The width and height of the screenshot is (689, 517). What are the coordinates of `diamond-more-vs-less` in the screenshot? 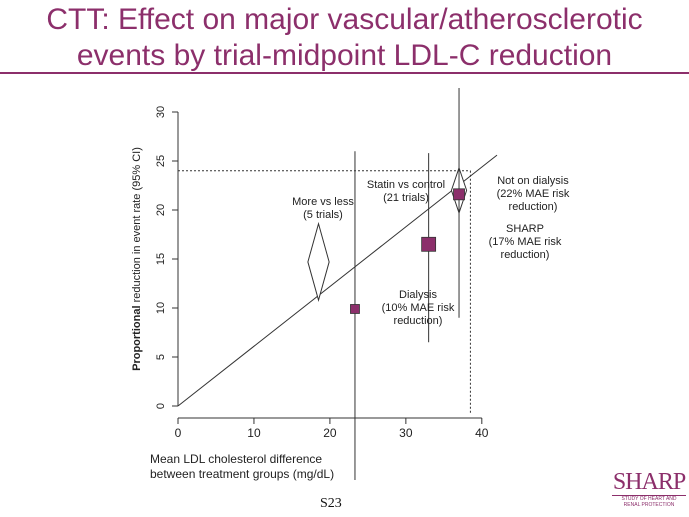 It's located at (318, 262).